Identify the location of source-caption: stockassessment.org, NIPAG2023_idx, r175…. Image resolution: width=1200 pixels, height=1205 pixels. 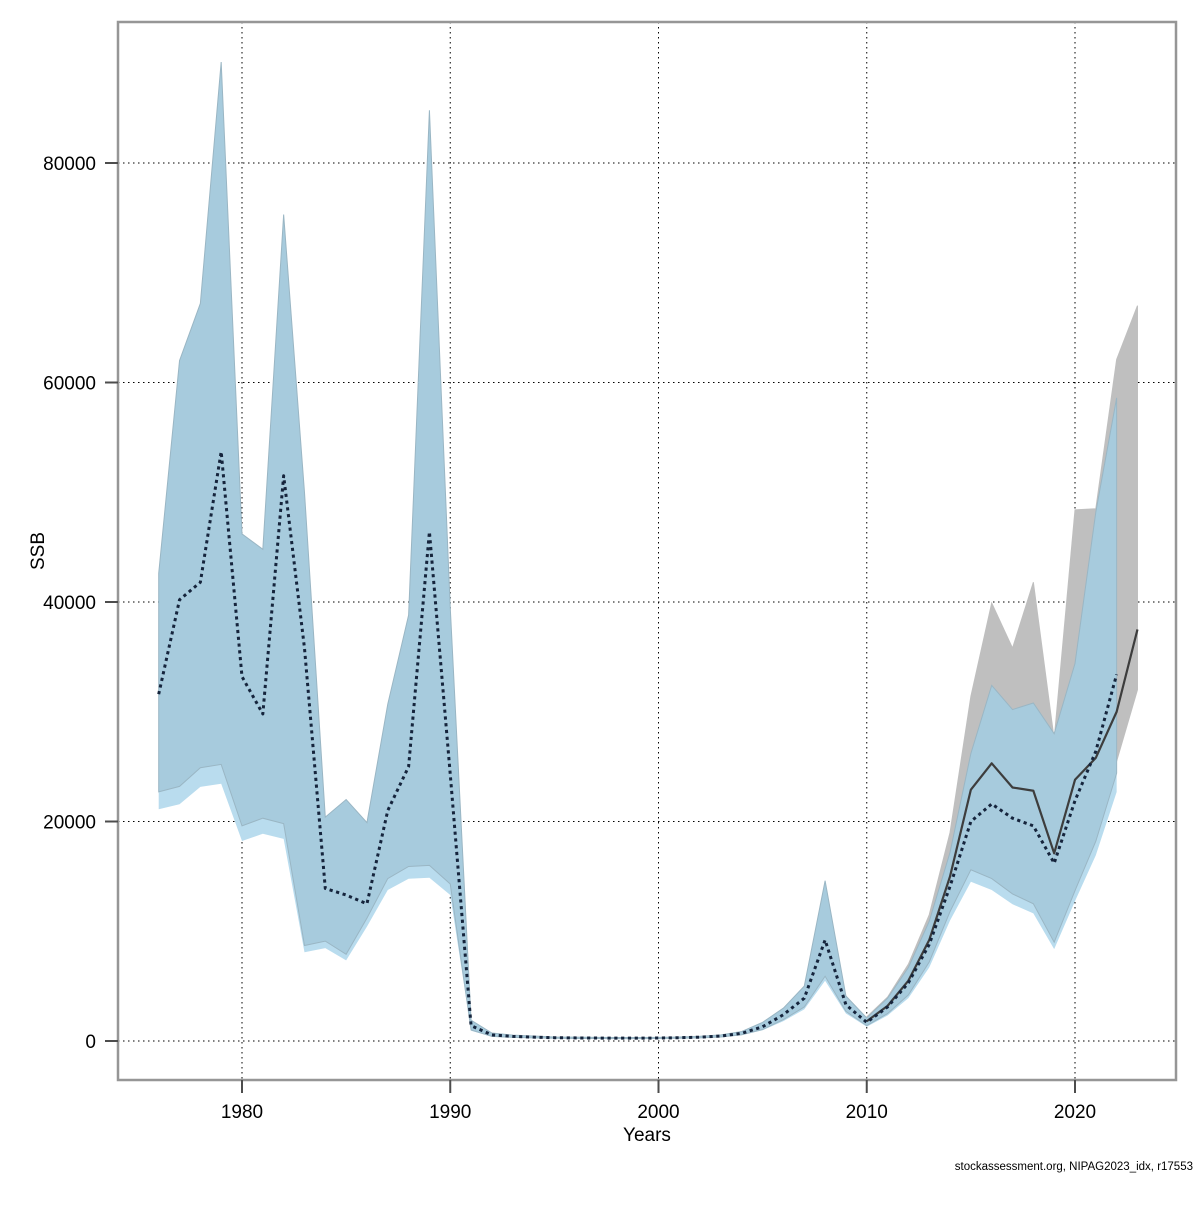
(1074, 1167).